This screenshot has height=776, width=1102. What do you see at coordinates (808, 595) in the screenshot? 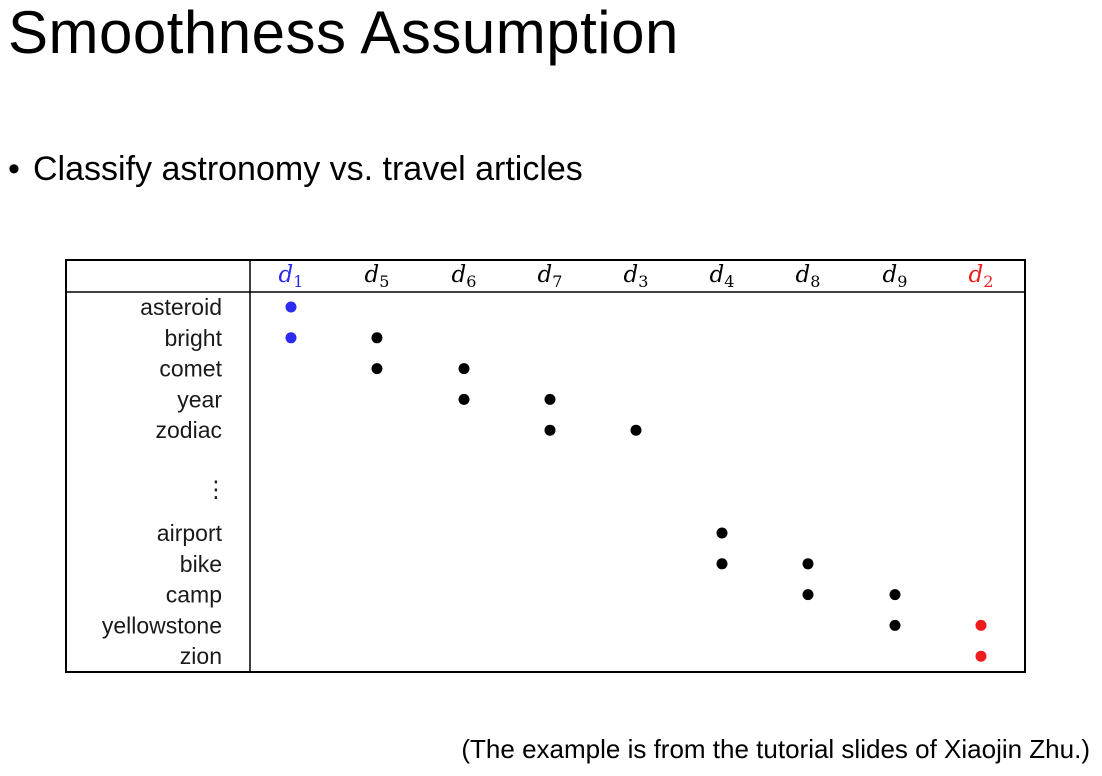
I see `mark-camp-d8` at bounding box center [808, 595].